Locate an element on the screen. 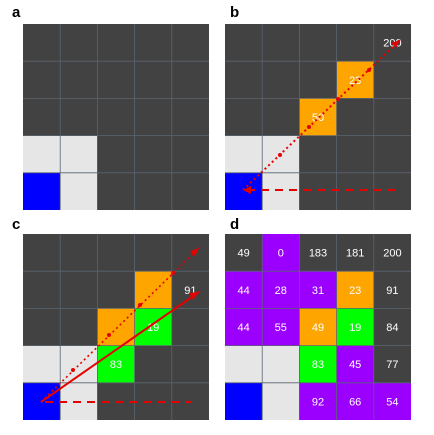 This screenshot has width=434, height=435. cell-value: 200 is located at coordinates (392, 254).